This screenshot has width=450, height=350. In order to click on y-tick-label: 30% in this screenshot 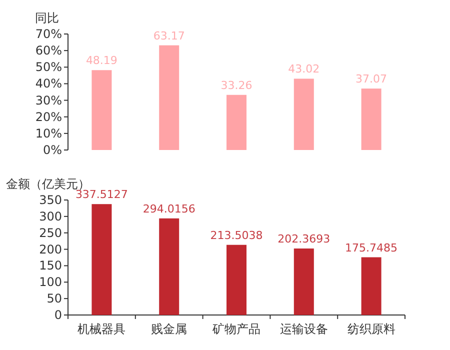, I will do `click(48, 100)`.